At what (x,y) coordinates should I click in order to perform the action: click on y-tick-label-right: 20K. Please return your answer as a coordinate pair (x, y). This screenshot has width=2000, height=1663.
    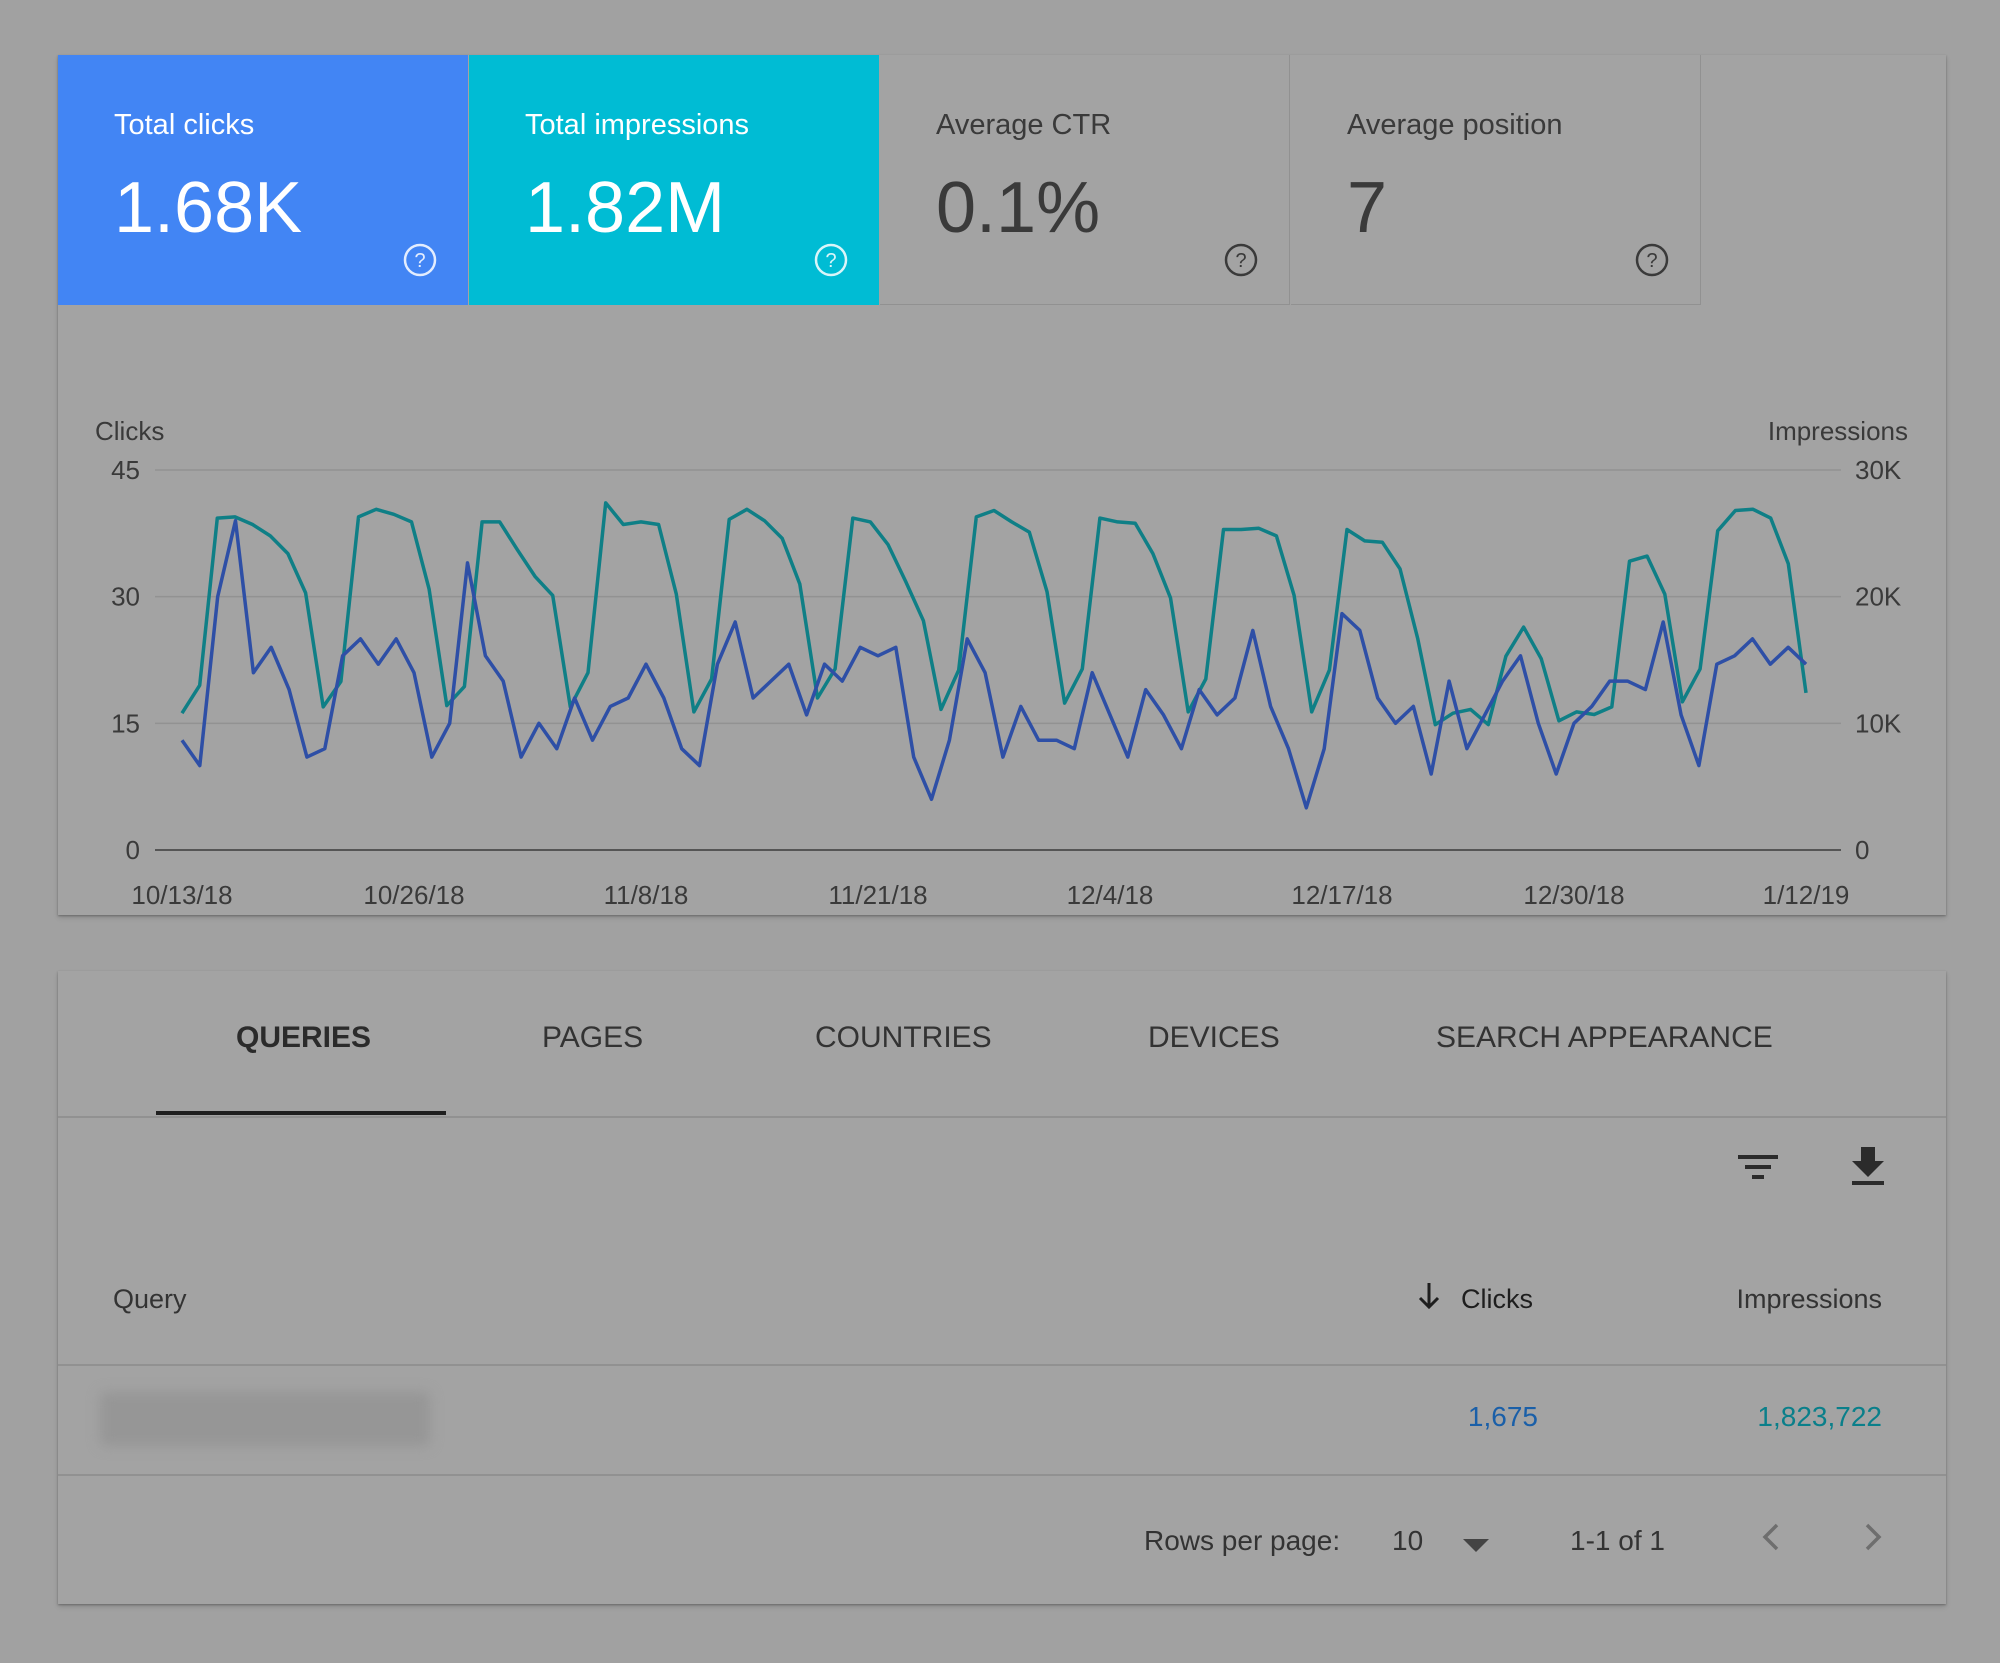
    Looking at the image, I should click on (1878, 597).